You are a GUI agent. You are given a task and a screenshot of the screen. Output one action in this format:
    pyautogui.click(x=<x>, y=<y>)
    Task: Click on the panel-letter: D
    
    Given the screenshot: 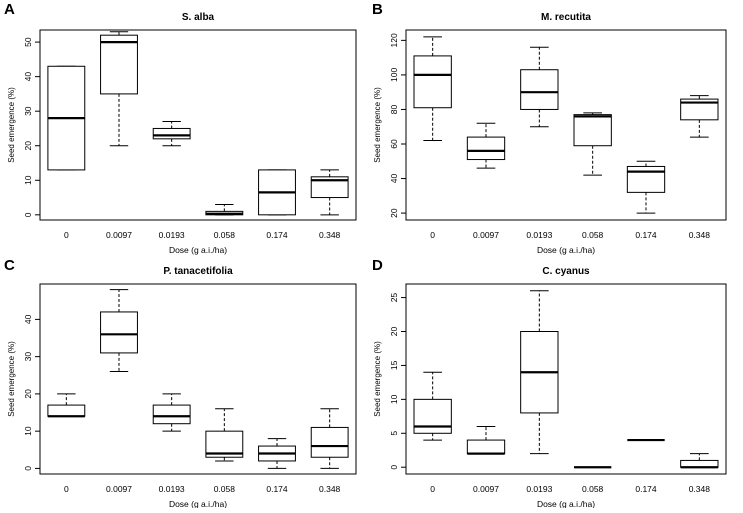 What is the action you would take?
    pyautogui.click(x=377, y=265)
    